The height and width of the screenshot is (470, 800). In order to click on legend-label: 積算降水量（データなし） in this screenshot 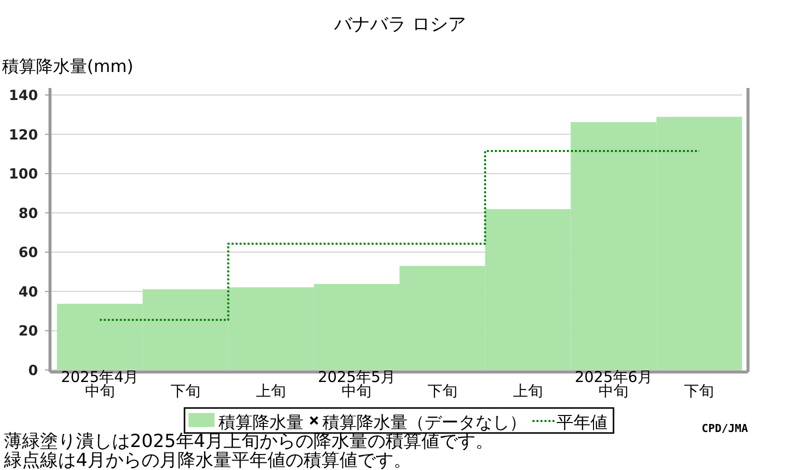, I will do `click(424, 423)`.